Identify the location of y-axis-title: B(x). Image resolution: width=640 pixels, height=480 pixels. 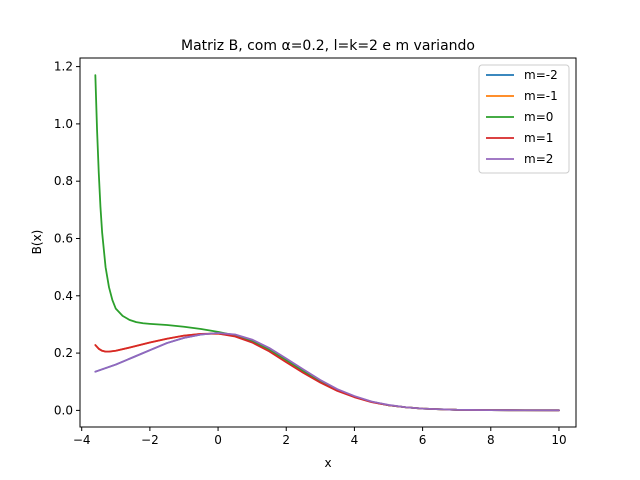
(37, 242).